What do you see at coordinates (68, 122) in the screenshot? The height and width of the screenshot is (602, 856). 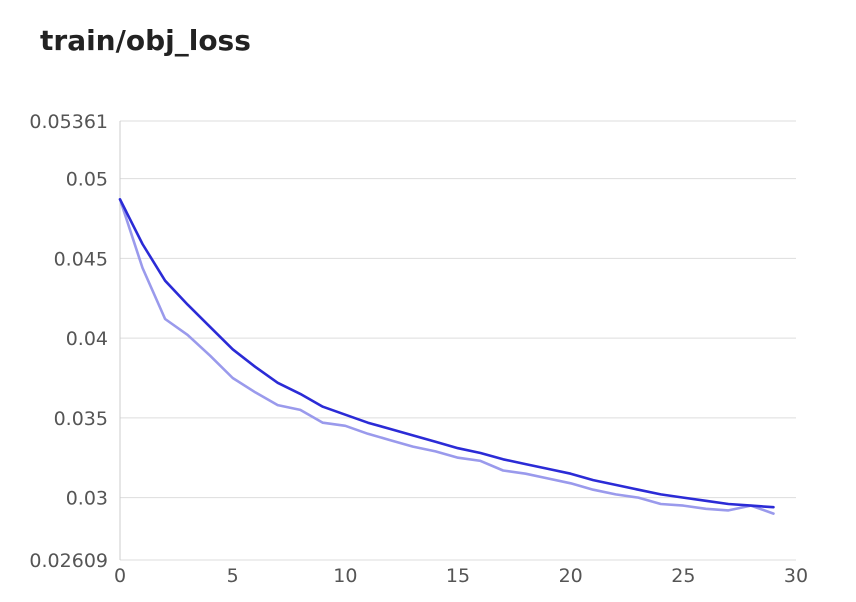 I see `y-tick-label: 0.05361` at bounding box center [68, 122].